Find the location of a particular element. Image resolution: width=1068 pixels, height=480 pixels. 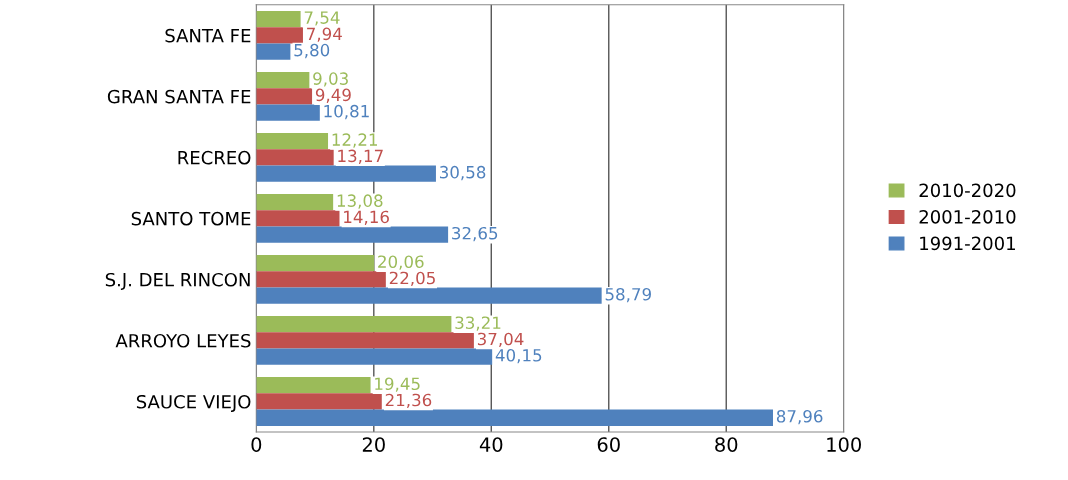

data-label: 9,03 is located at coordinates (330, 79).